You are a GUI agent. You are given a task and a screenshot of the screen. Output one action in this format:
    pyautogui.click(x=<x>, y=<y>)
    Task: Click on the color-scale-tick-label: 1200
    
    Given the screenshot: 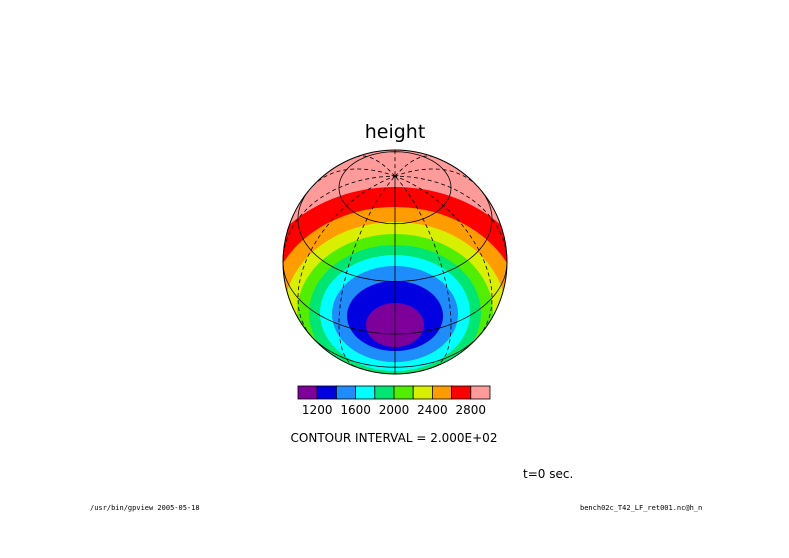 What is the action you would take?
    pyautogui.click(x=317, y=410)
    